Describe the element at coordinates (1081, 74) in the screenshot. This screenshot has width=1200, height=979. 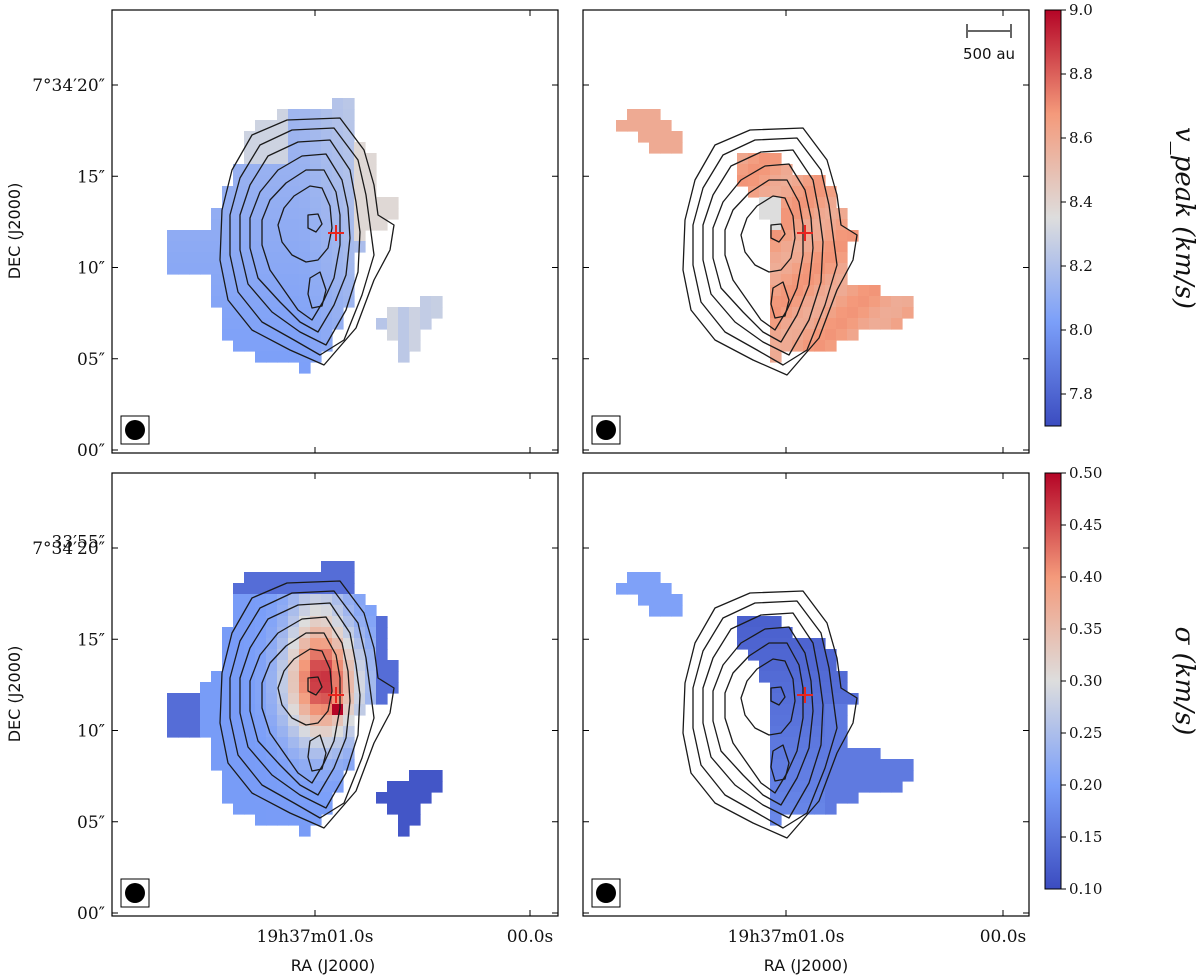
I see `colorbar-tick-label: 8.8` at that location.